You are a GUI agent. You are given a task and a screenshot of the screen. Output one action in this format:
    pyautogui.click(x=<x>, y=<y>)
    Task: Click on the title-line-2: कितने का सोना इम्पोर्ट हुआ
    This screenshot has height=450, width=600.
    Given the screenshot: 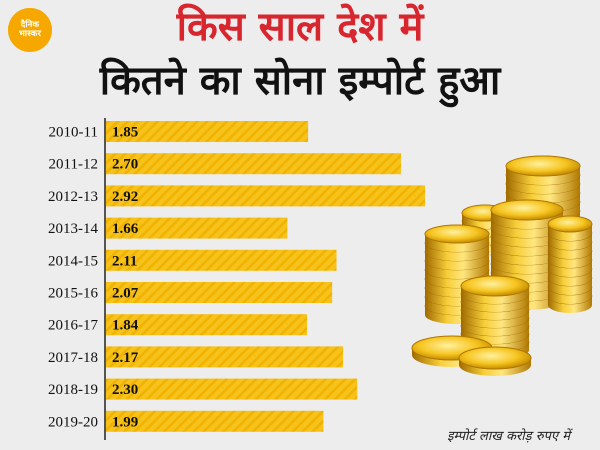 What is the action you would take?
    pyautogui.click(x=300, y=81)
    